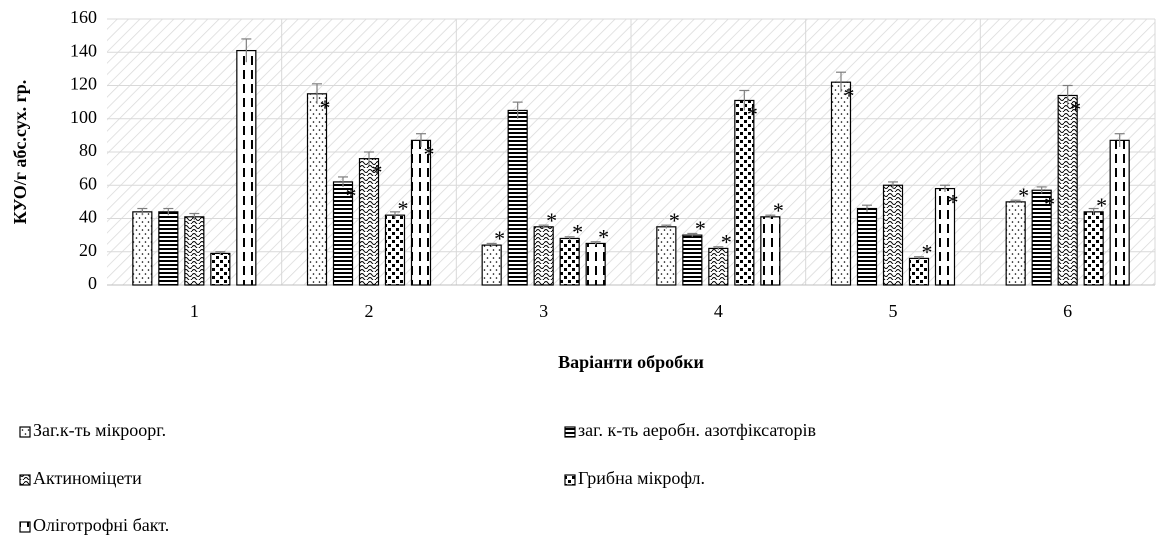  Describe the element at coordinates (1067, 311) in the screenshot. I see `x-tick-label: 6` at that location.